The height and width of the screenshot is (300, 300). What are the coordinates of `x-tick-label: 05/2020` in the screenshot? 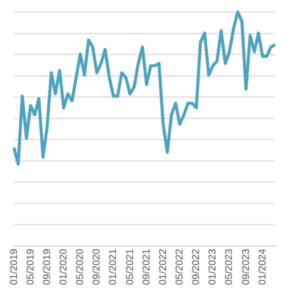 It's located at (80, 267).